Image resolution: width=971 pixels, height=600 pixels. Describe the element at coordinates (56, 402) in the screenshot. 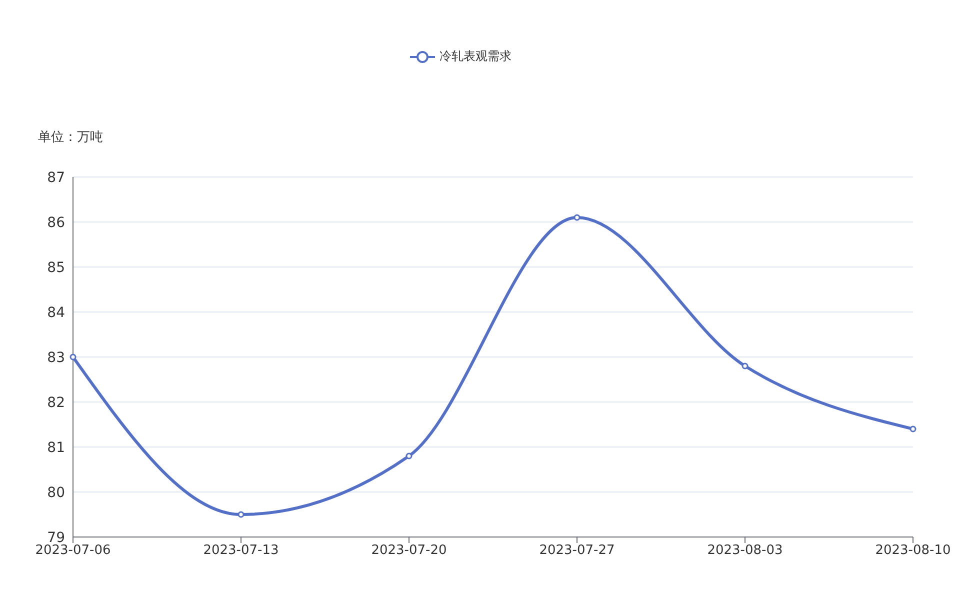

I see `y-tick-label: 82` at that location.